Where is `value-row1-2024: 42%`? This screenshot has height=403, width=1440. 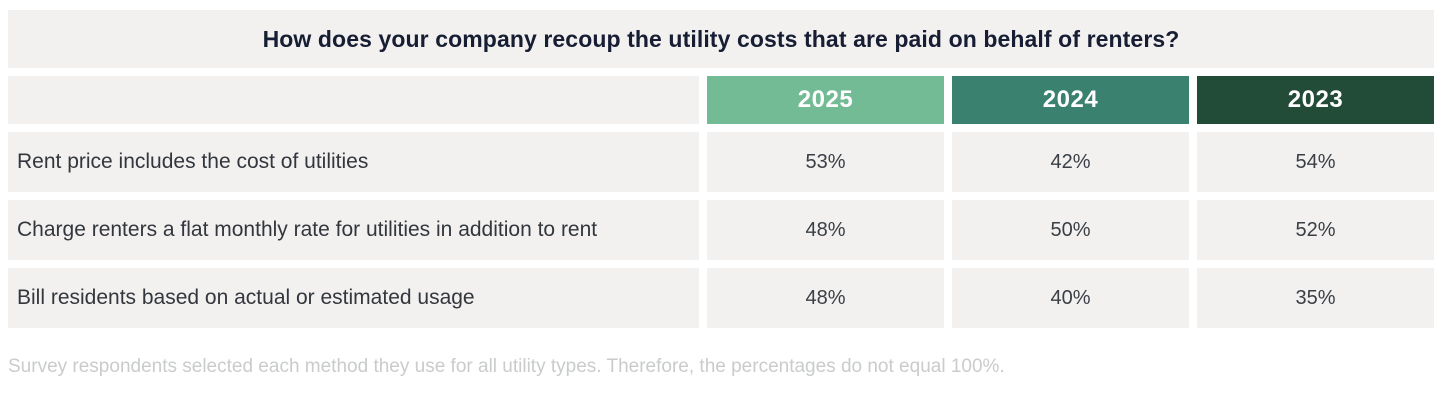
value-row1-2024: 42% is located at coordinates (1070, 162).